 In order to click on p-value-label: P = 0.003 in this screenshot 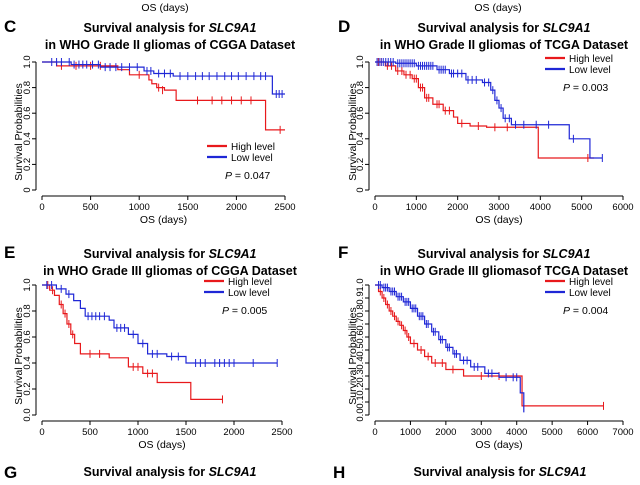, I will do `click(585, 88)`.